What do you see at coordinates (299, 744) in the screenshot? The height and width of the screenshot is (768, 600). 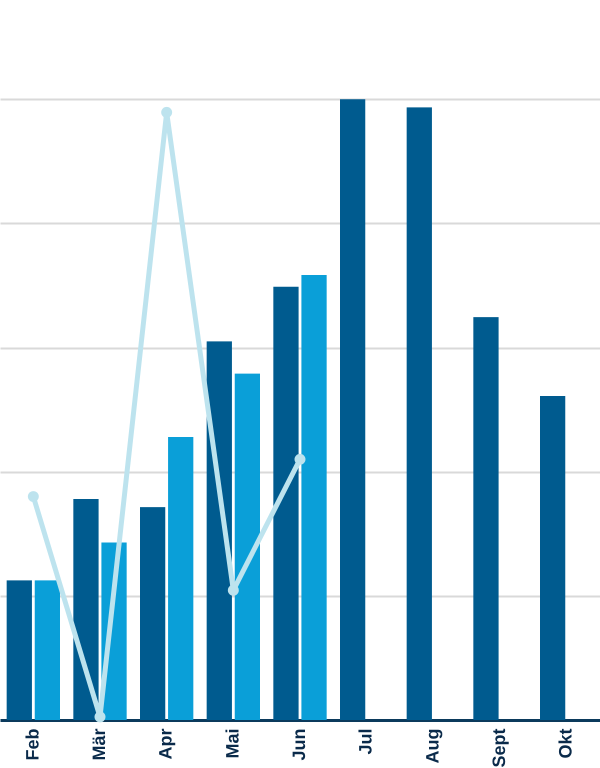 I see `x-tick-label: Jun` at bounding box center [299, 744].